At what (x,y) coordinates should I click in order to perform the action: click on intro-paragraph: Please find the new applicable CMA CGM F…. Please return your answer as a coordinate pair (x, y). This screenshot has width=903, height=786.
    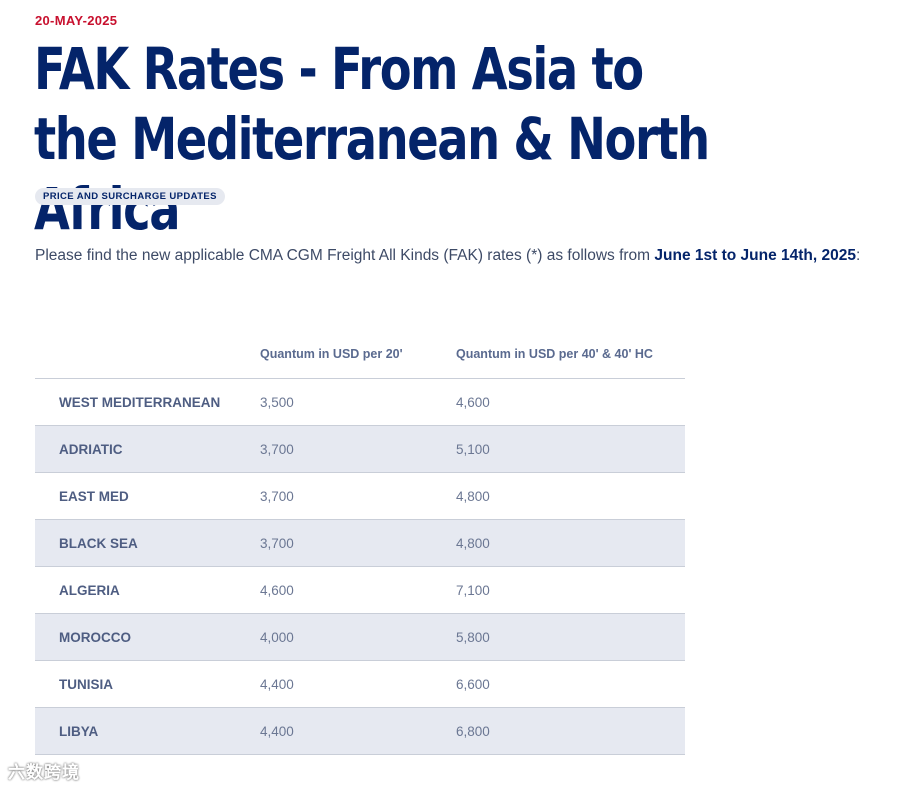
    Looking at the image, I should click on (447, 256).